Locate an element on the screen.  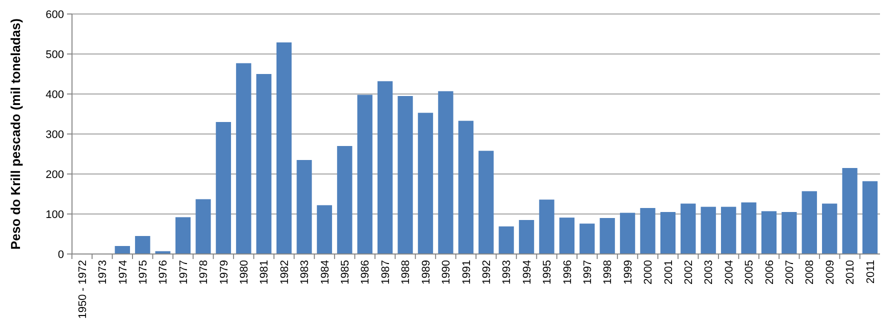
x-tick-label: 1950 - 1972 is located at coordinates (82, 289).